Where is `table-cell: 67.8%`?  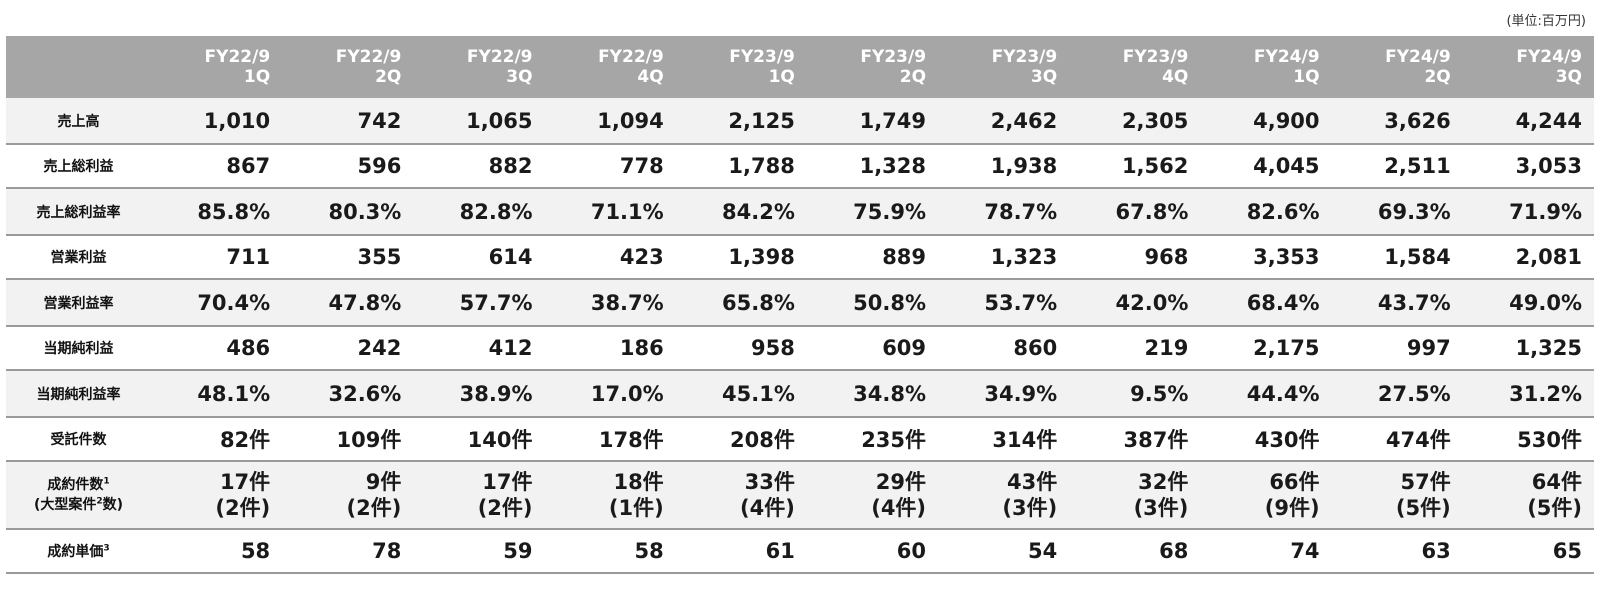
table-cell: 67.8% is located at coordinates (1135, 212).